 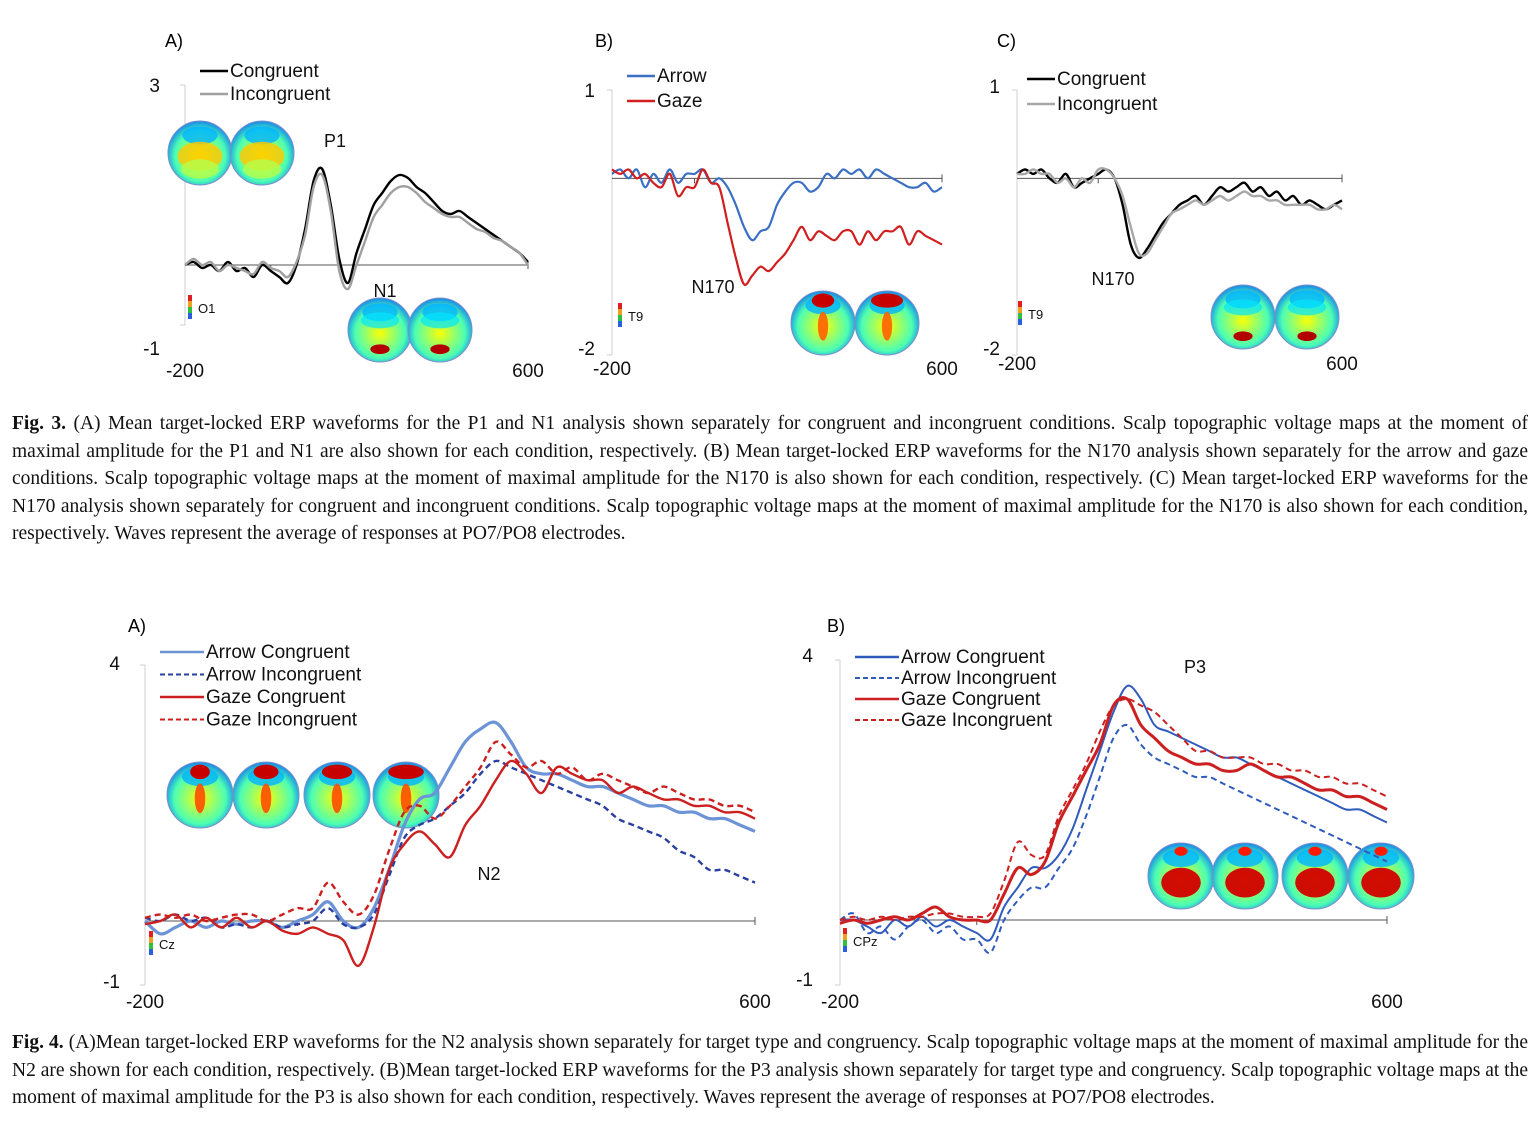 I want to click on chart-fig3-a: A) 3 -1 -200 600 O1 Congruent Incongruent P1 N1, so click(x=340, y=205).